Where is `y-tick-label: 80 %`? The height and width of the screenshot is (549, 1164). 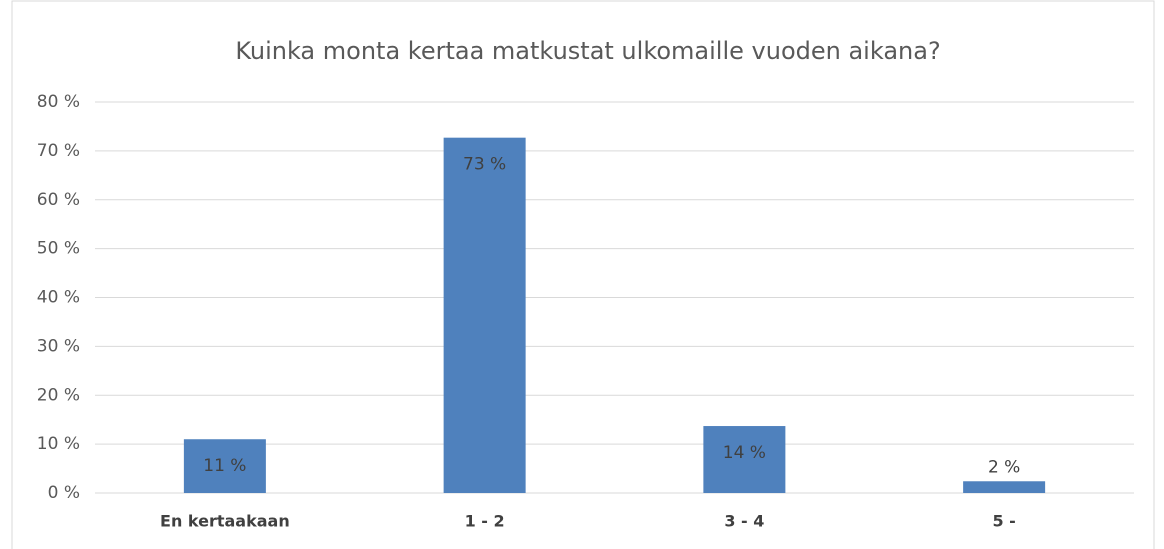
y-tick-label: 80 % is located at coordinates (58, 102).